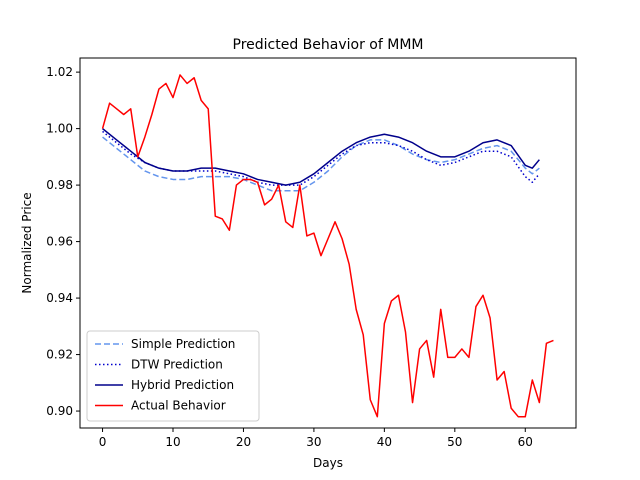 Image resolution: width=640 pixels, height=480 pixels. I want to click on y-axis-label: Normalized Price, so click(27, 242).